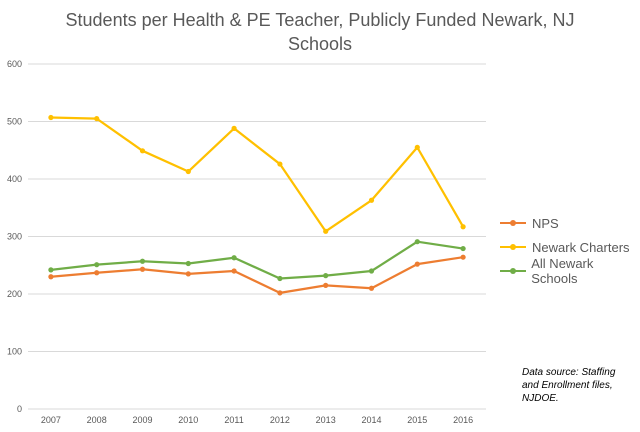 This screenshot has height=432, width=640. What do you see at coordinates (97, 265) in the screenshot?
I see `data-point-all-newark-schools-2008` at bounding box center [97, 265].